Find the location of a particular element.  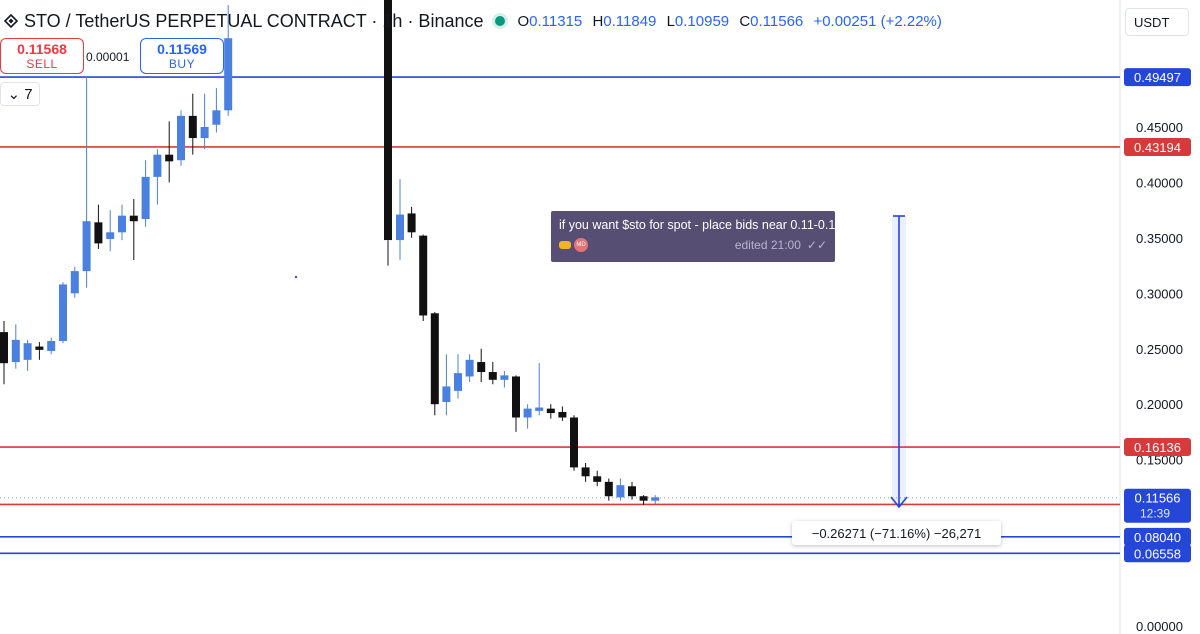

level-price-label: 0.16136 is located at coordinates (1157, 447).